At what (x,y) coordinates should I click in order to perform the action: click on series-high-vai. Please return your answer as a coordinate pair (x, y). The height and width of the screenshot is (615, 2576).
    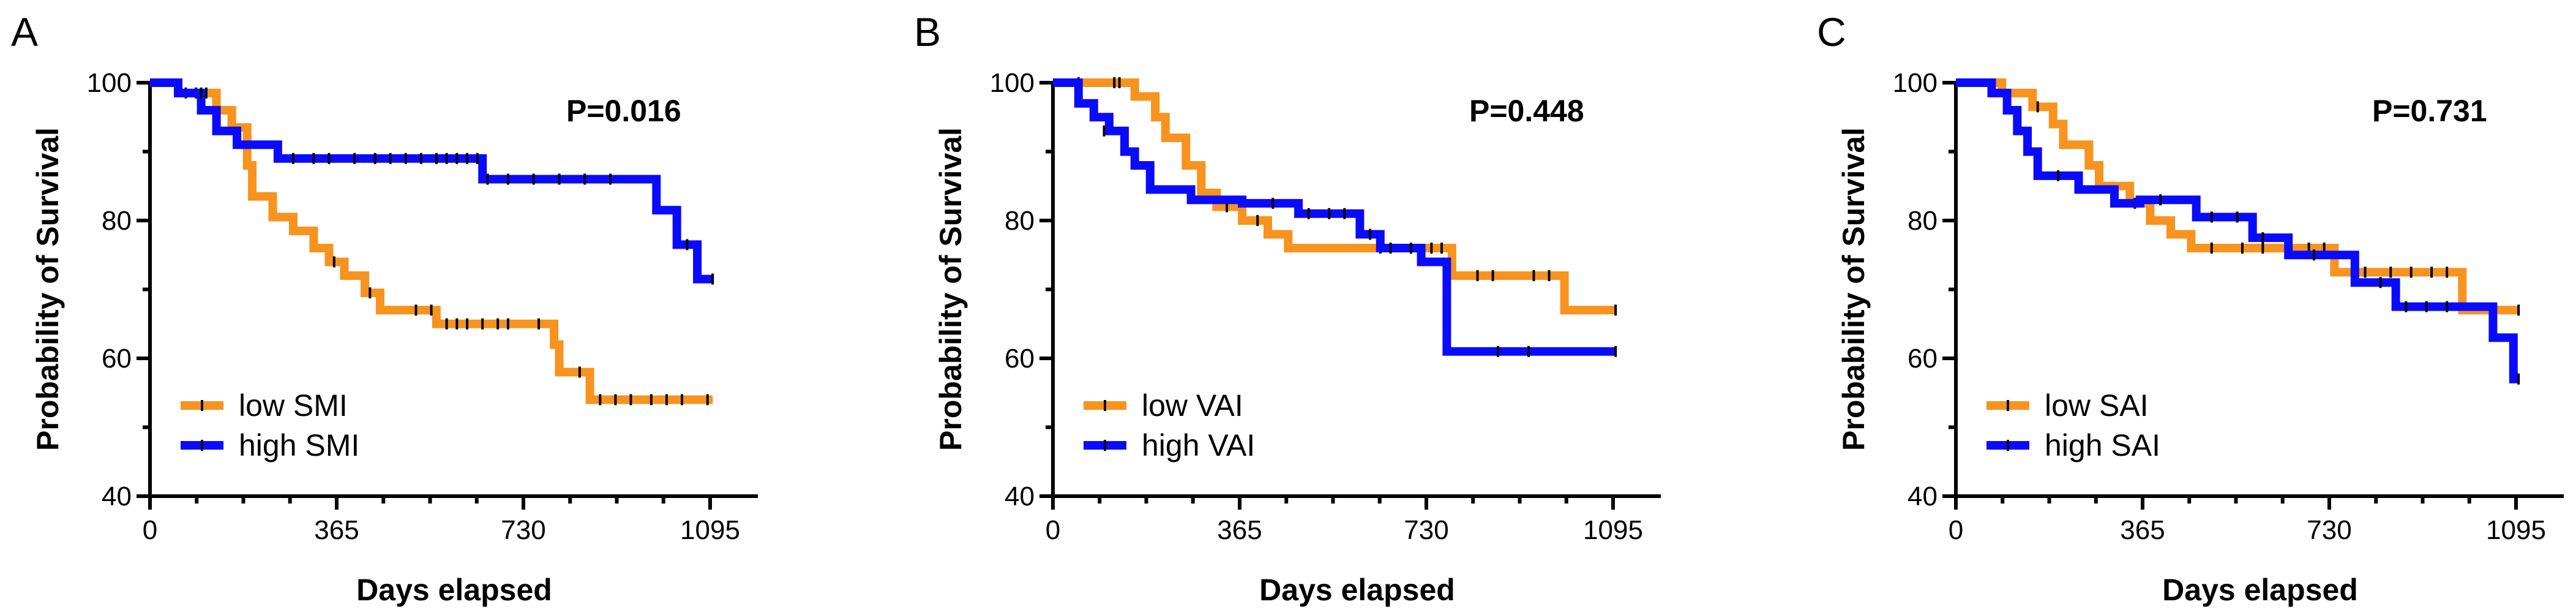
    Looking at the image, I should click on (1335, 217).